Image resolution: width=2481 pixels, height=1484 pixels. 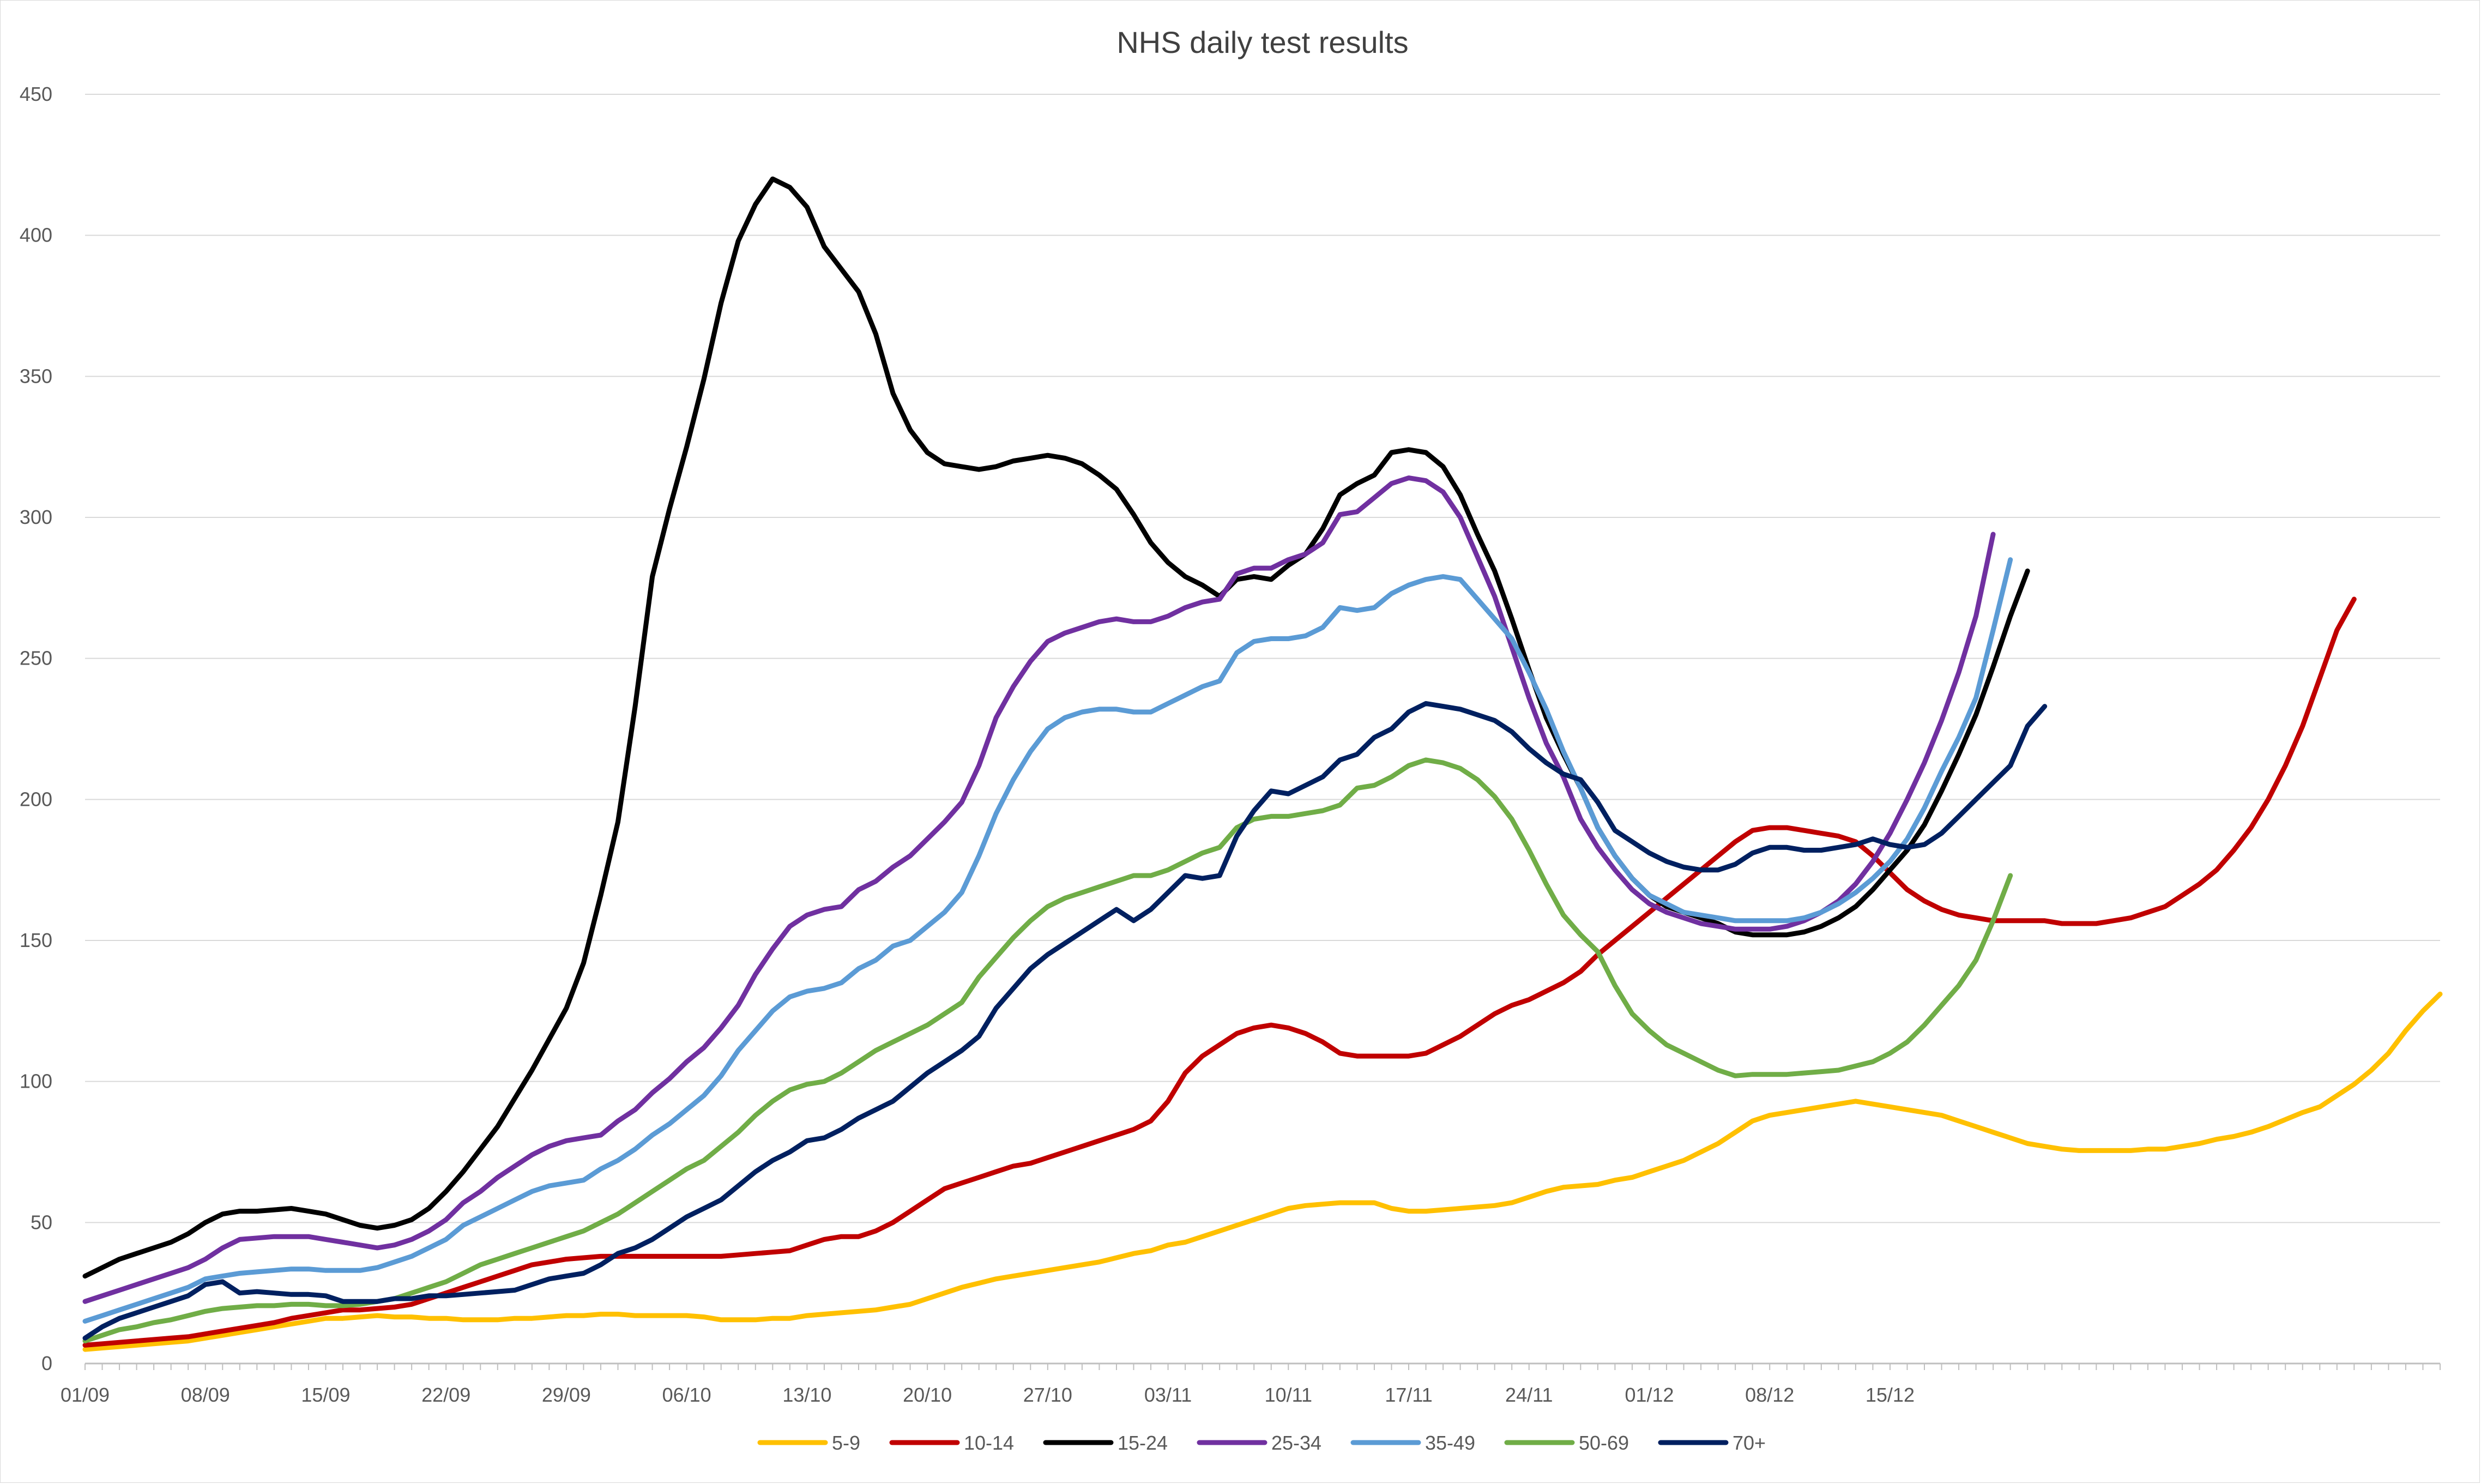 I want to click on legend-label: 50-69, so click(x=1604, y=1443).